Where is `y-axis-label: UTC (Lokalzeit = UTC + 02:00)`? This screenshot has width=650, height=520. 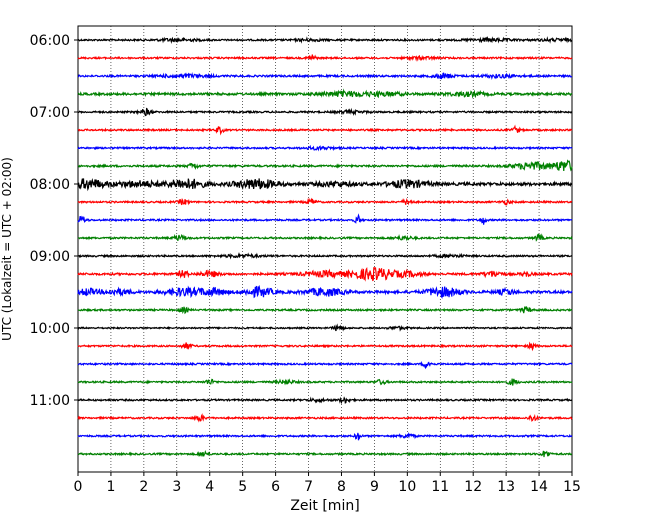
y-axis-label: UTC (Lokalzeit = UTC + 02:00) is located at coordinates (7, 249).